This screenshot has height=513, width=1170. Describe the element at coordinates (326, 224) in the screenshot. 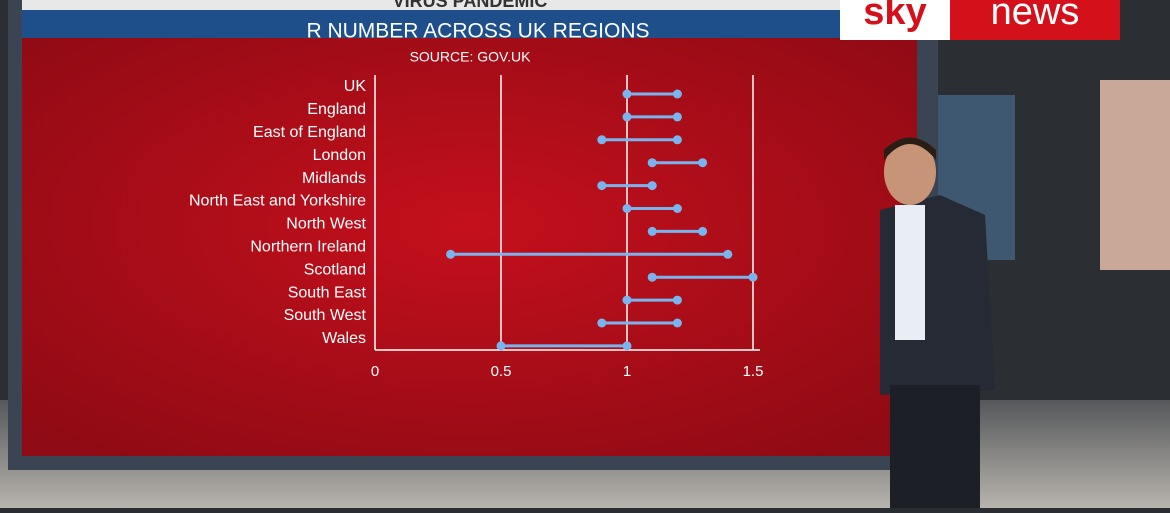

I see `category-label: North West` at that location.